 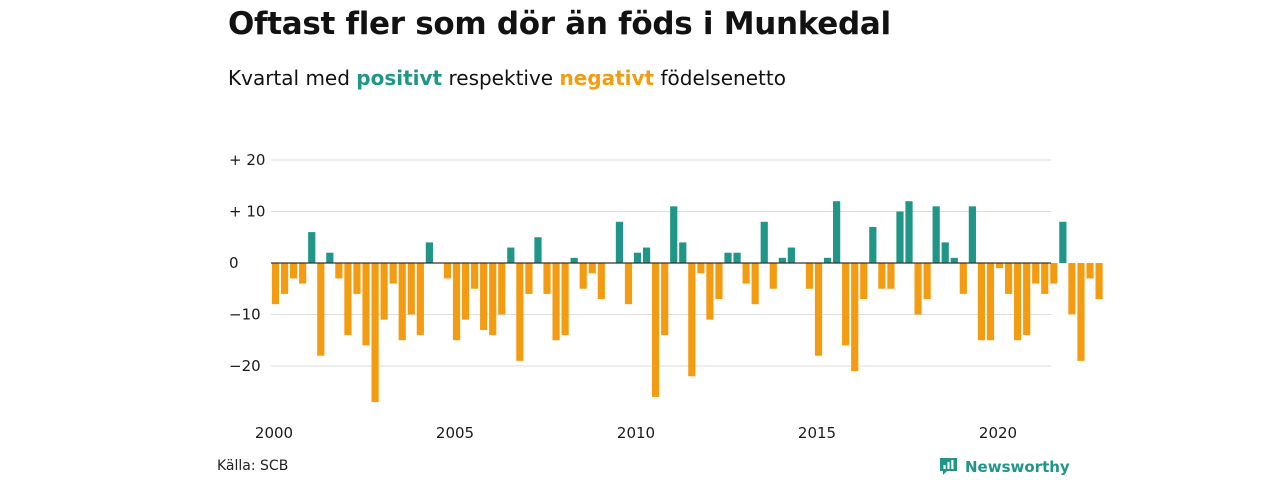 What do you see at coordinates (559, 24) in the screenshot?
I see `chart-title: Oftast fler som dör än föds i Munkedal` at bounding box center [559, 24].